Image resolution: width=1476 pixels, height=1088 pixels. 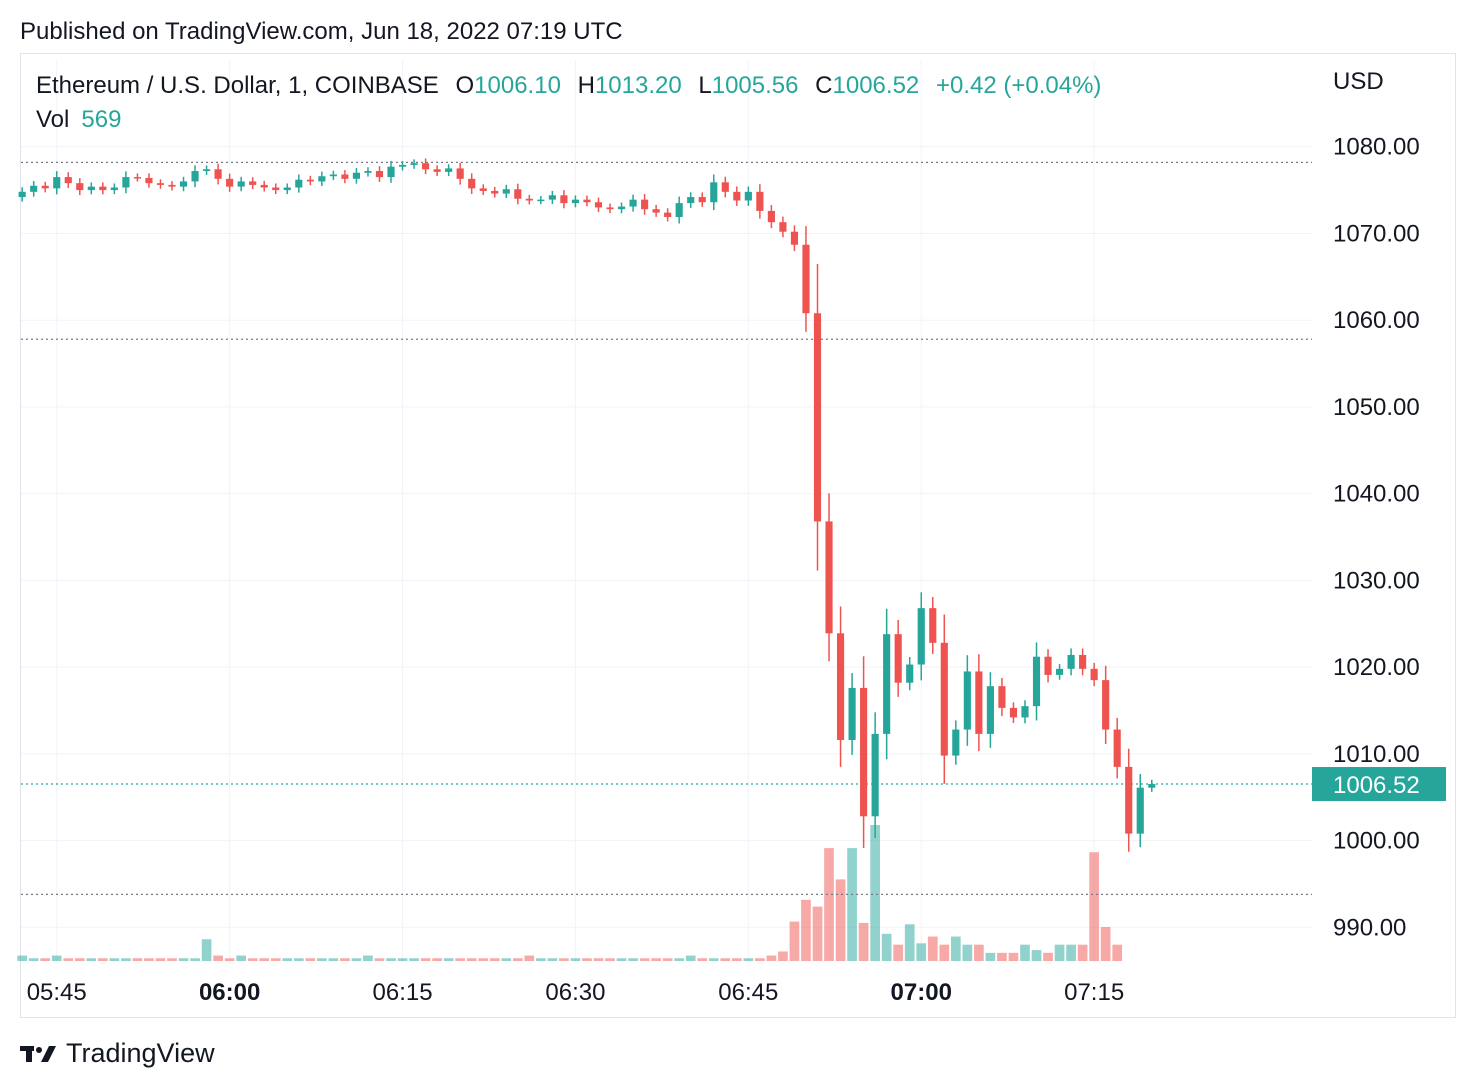 I want to click on y-tick-label: 1050.00, so click(x=1376, y=407).